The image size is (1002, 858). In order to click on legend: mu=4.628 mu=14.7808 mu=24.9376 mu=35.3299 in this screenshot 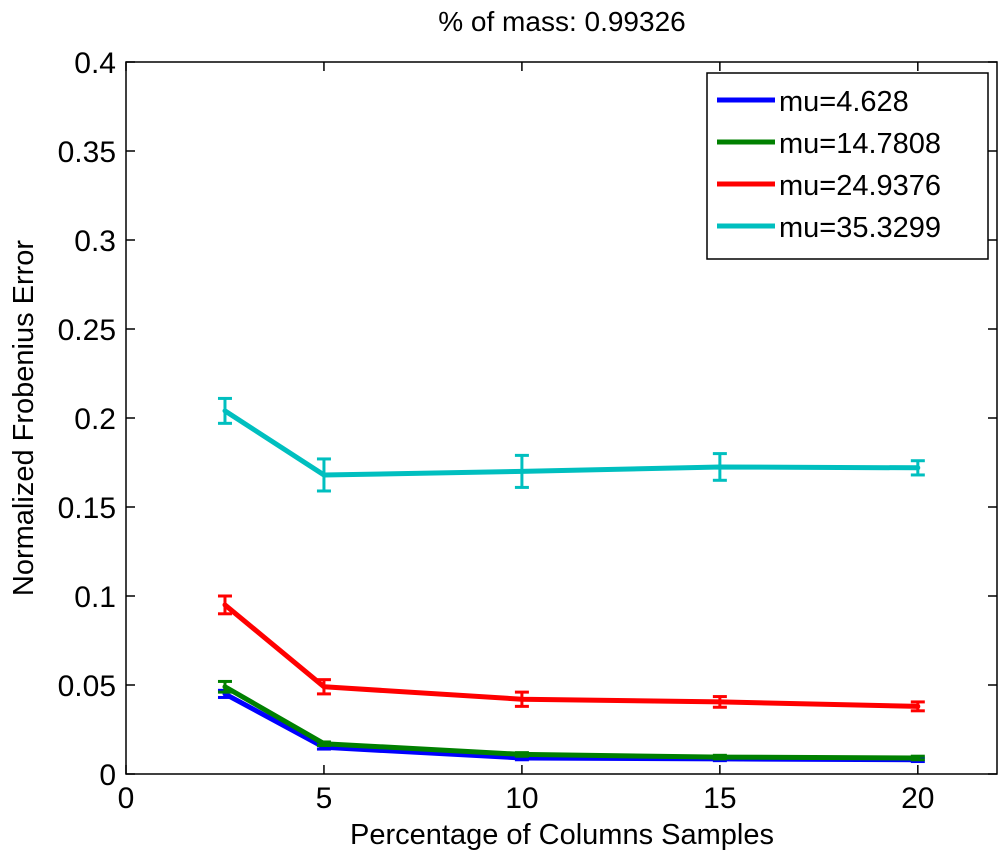, I will do `click(847, 166)`.